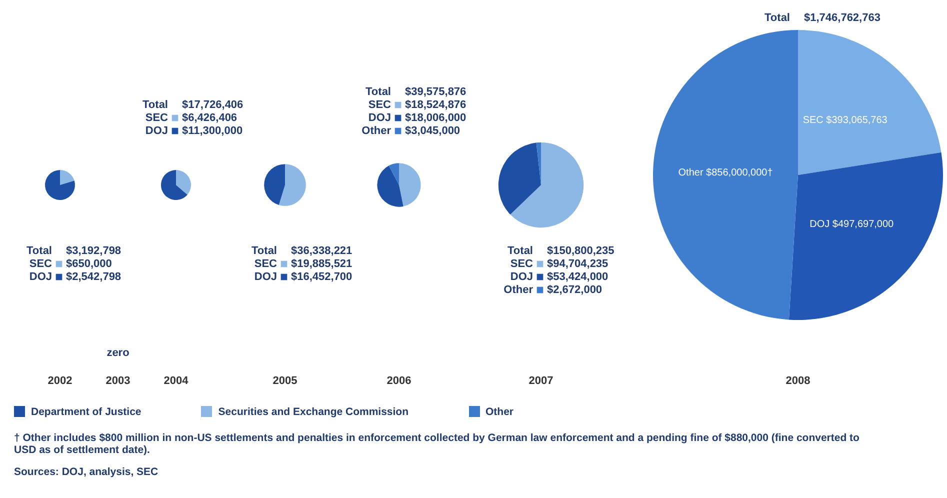  I want to click on data-label: $6,426,406, so click(210, 118).